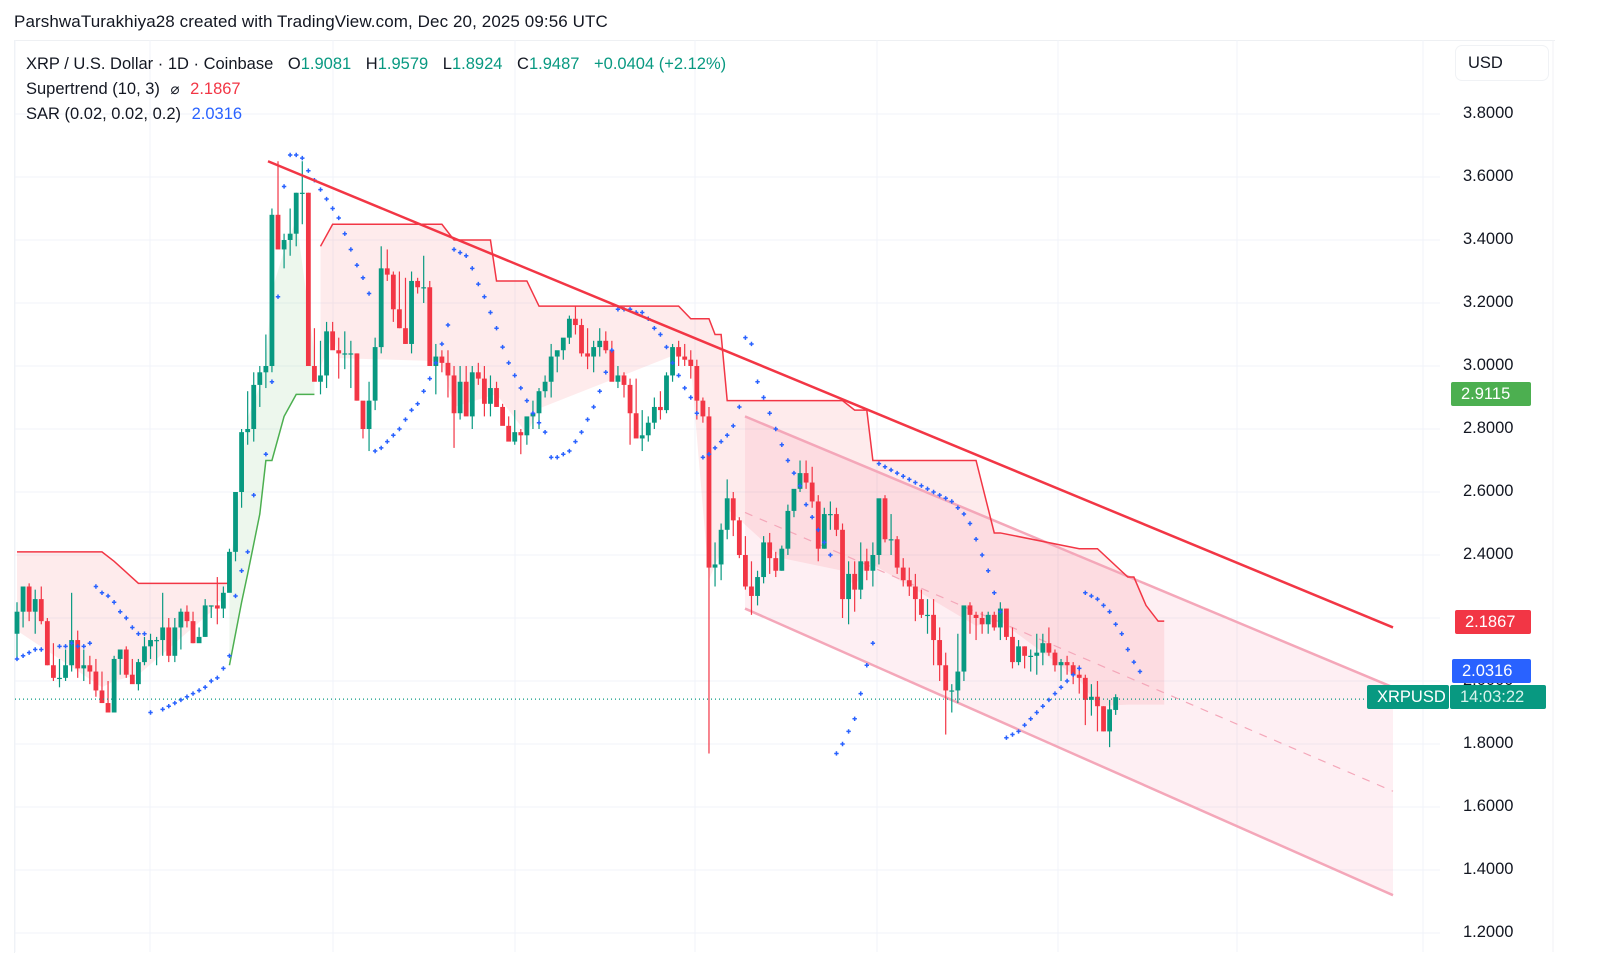 The width and height of the screenshot is (1600, 953). Describe the element at coordinates (447, 64) in the screenshot. I see `low-label: L` at that location.